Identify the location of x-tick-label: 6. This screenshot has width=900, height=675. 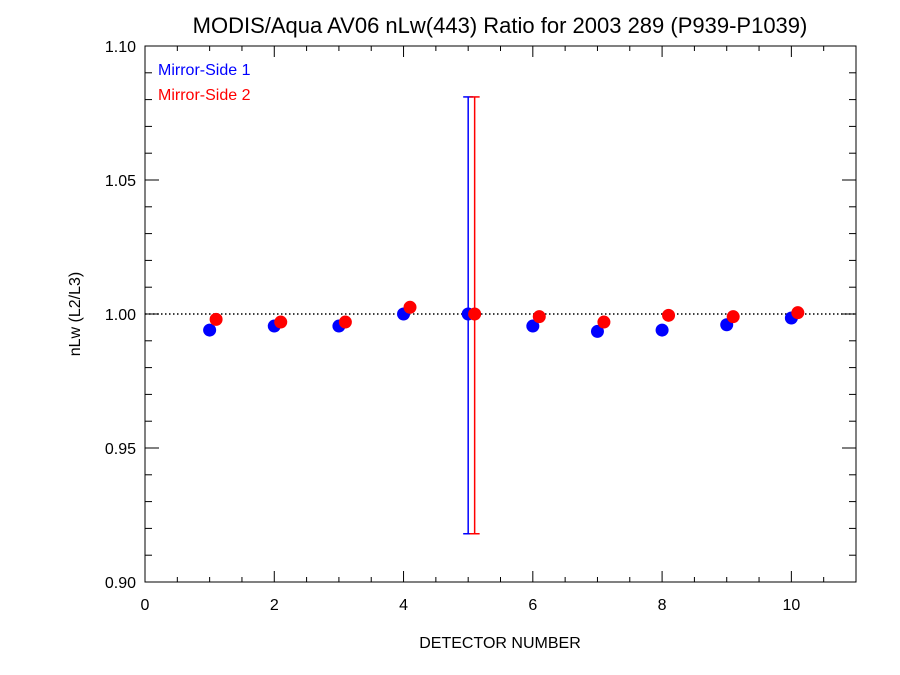
(532, 605).